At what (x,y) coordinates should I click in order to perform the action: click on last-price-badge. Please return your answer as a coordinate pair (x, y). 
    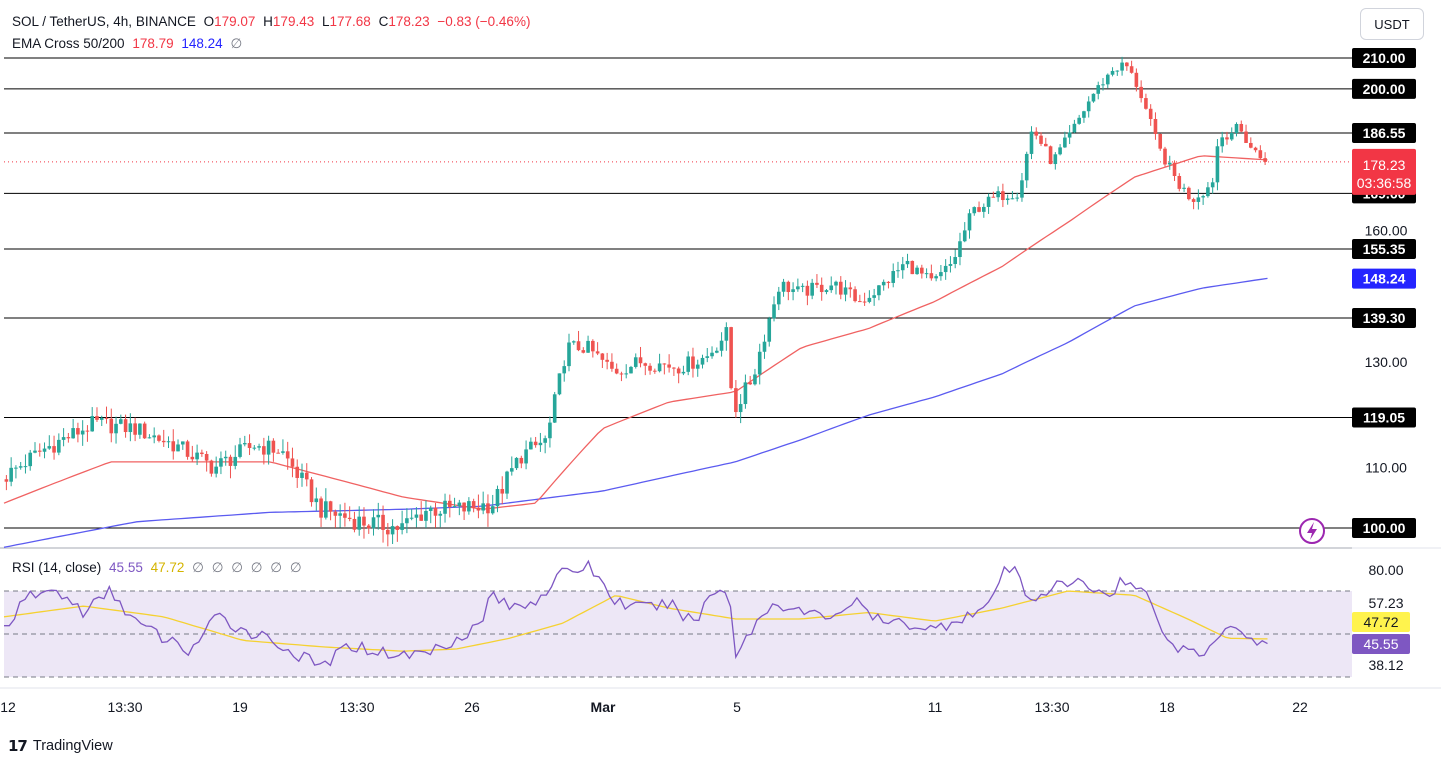
    Looking at the image, I should click on (1384, 173).